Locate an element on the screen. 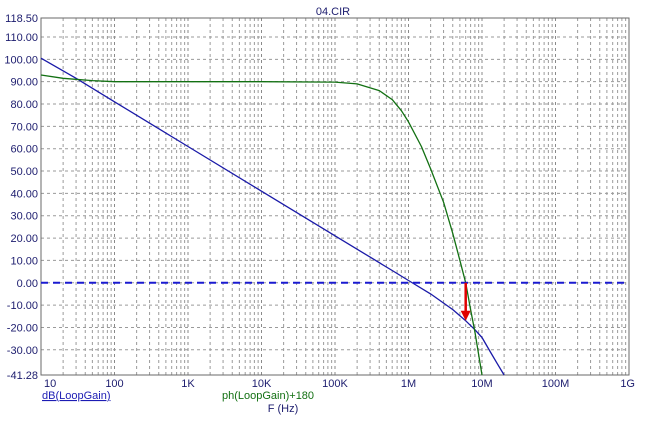 This screenshot has width=656, height=427. x-tick-label: 100K is located at coordinates (335, 384).